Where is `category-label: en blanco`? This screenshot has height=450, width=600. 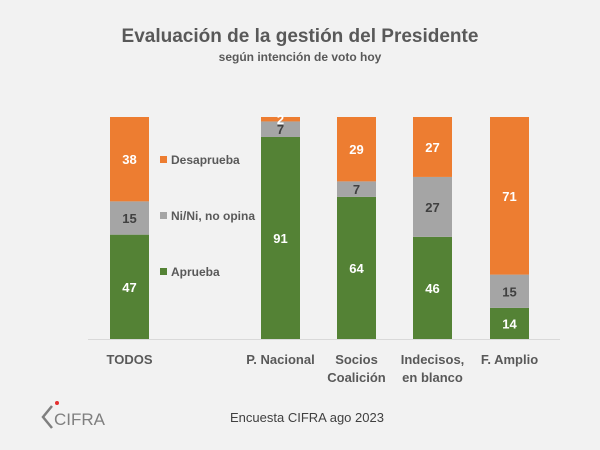 category-label: en blanco is located at coordinates (432, 377).